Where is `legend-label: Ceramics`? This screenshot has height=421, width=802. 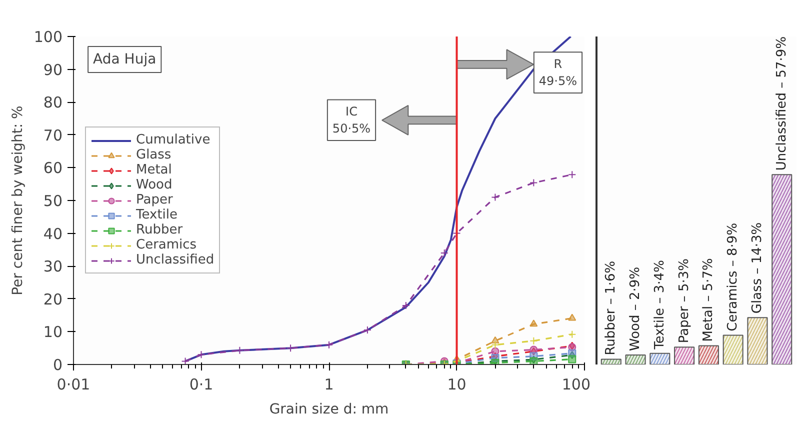 legend-label: Ceramics is located at coordinates (166, 245).